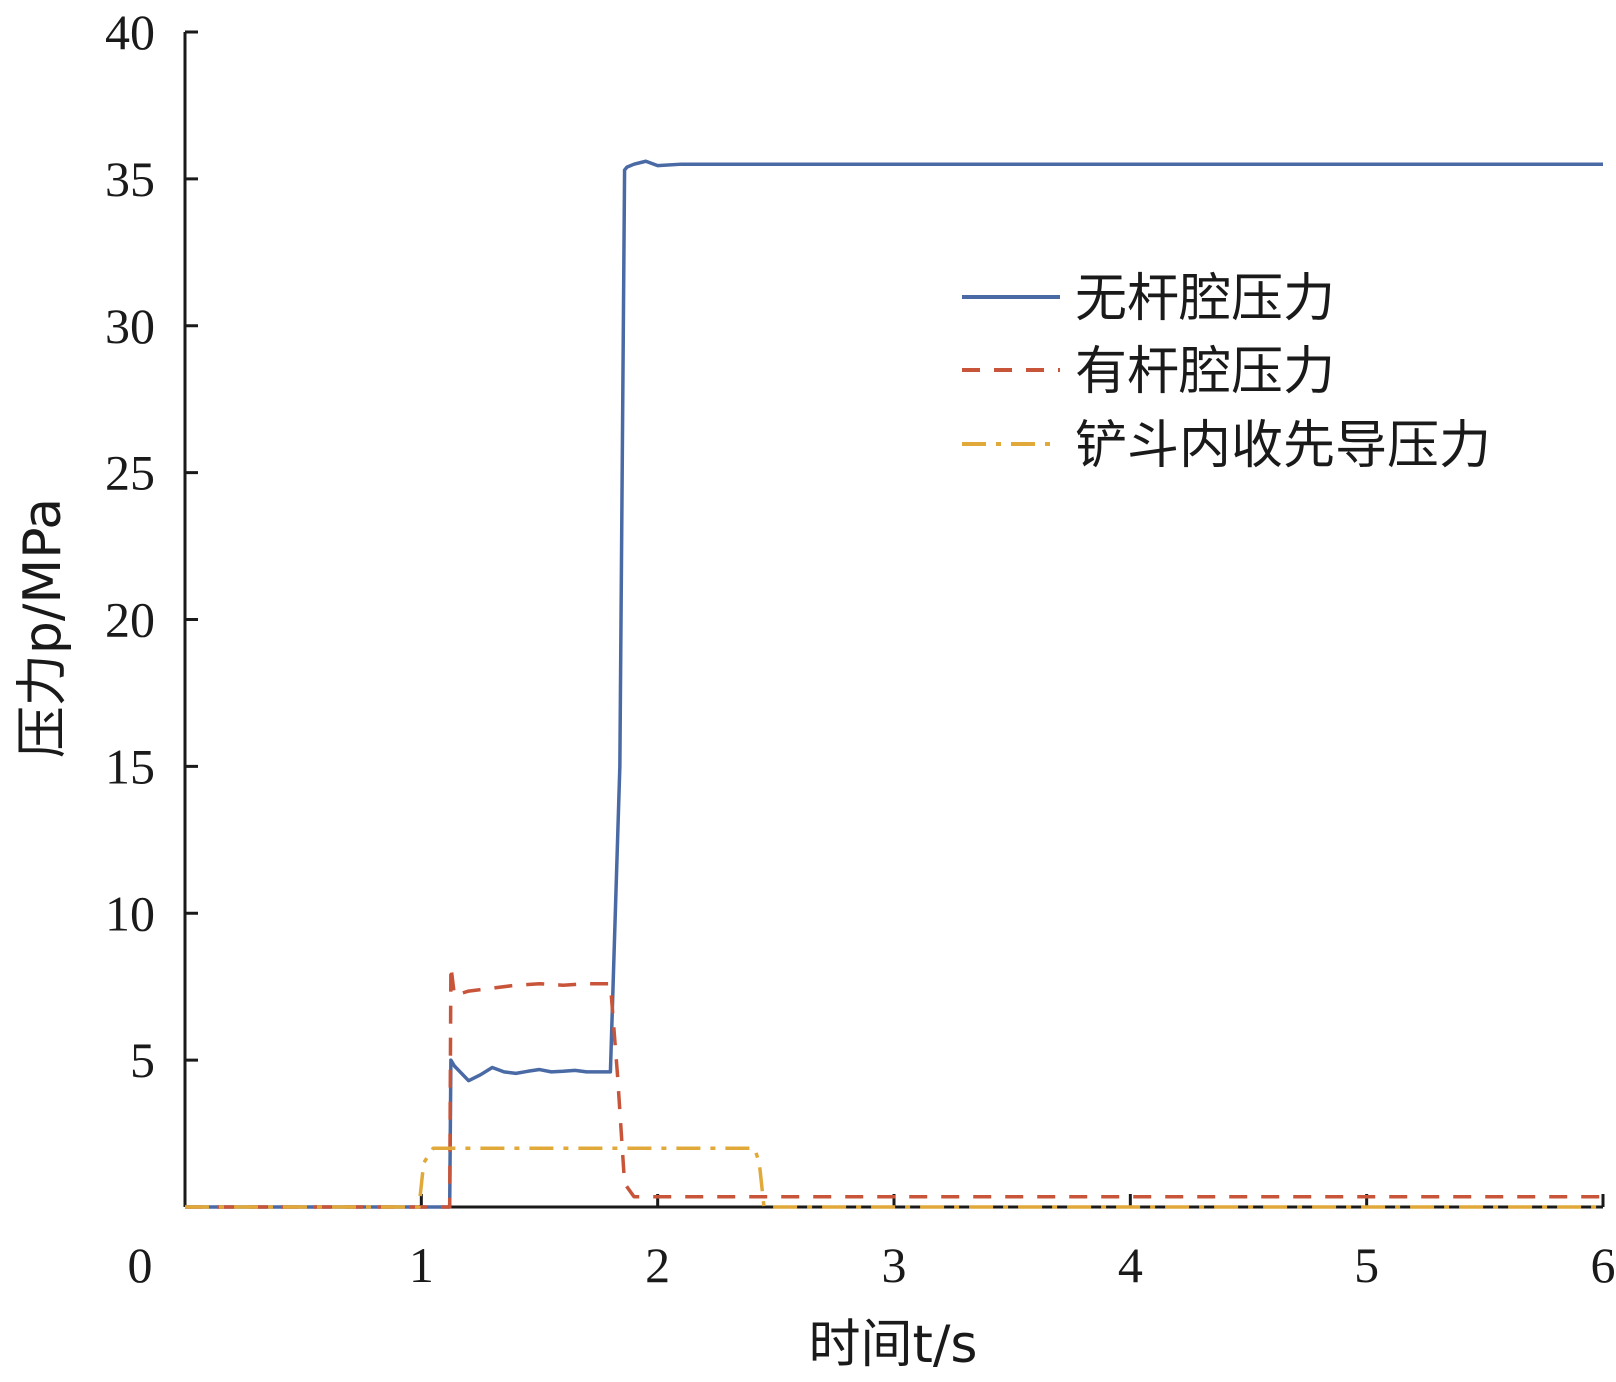 The width and height of the screenshot is (1616, 1382). What do you see at coordinates (894, 1177) in the screenshot?
I see `series-pilot-pressure` at bounding box center [894, 1177].